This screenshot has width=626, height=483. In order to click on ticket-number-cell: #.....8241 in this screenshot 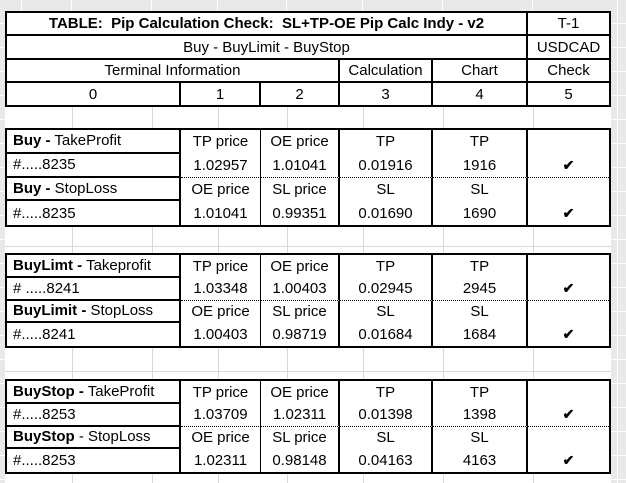, I will do `click(94, 334)`.